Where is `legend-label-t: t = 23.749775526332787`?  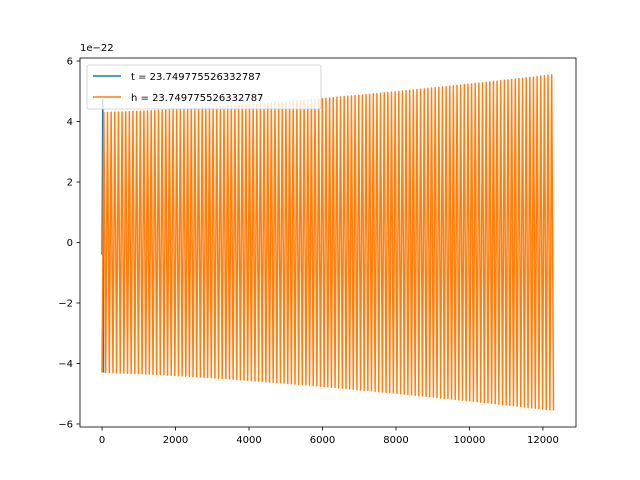 legend-label-t: t = 23.749775526332787 is located at coordinates (196, 77).